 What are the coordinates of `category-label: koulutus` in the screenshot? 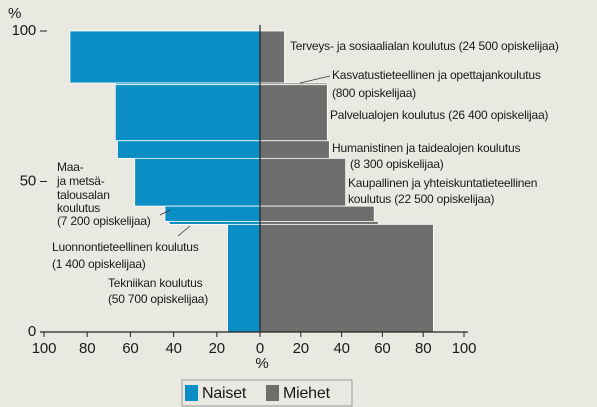 It's located at (78, 208).